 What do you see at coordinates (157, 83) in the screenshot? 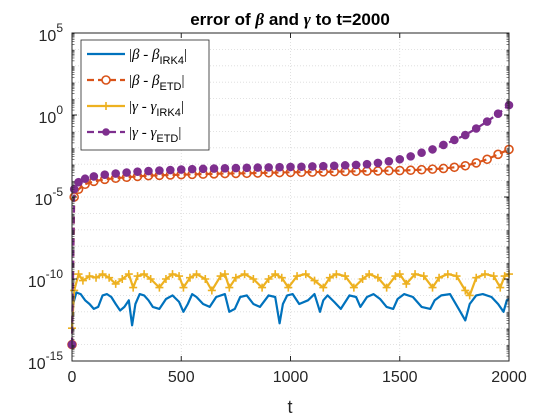
I see `legend-label: |β - βETD|` at bounding box center [157, 83].